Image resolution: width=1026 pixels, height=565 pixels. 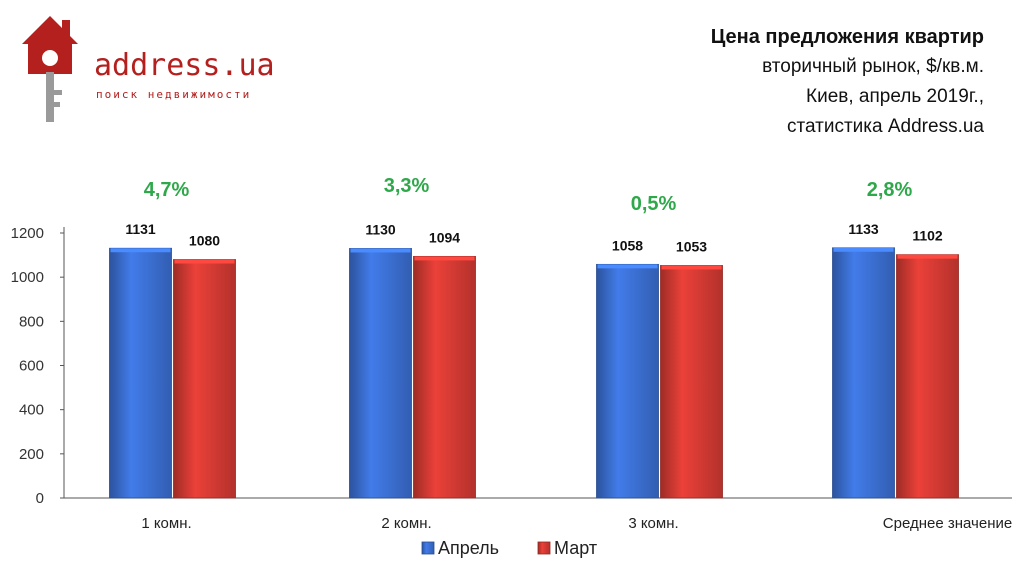 What do you see at coordinates (544, 548) in the screenshot?
I see `legend-swatch-march` at bounding box center [544, 548].